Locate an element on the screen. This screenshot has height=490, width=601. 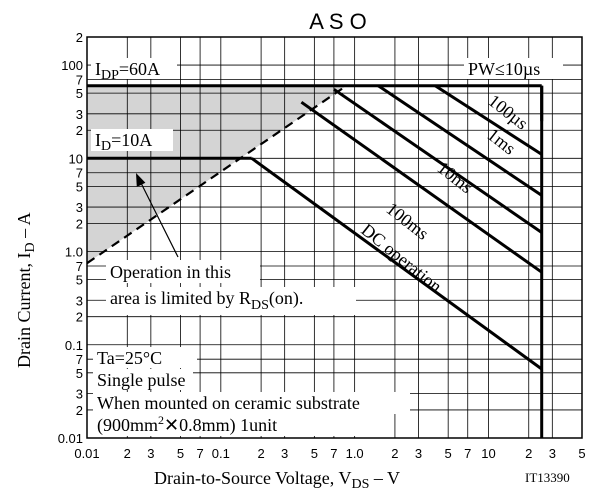
curve-pw1ms is located at coordinates (460, 140).